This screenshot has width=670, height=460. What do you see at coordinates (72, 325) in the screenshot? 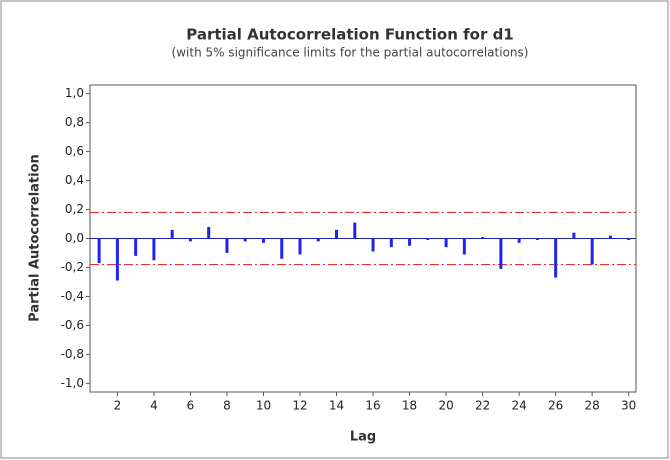
I see `y-tick-label: -0,6` at bounding box center [72, 325].